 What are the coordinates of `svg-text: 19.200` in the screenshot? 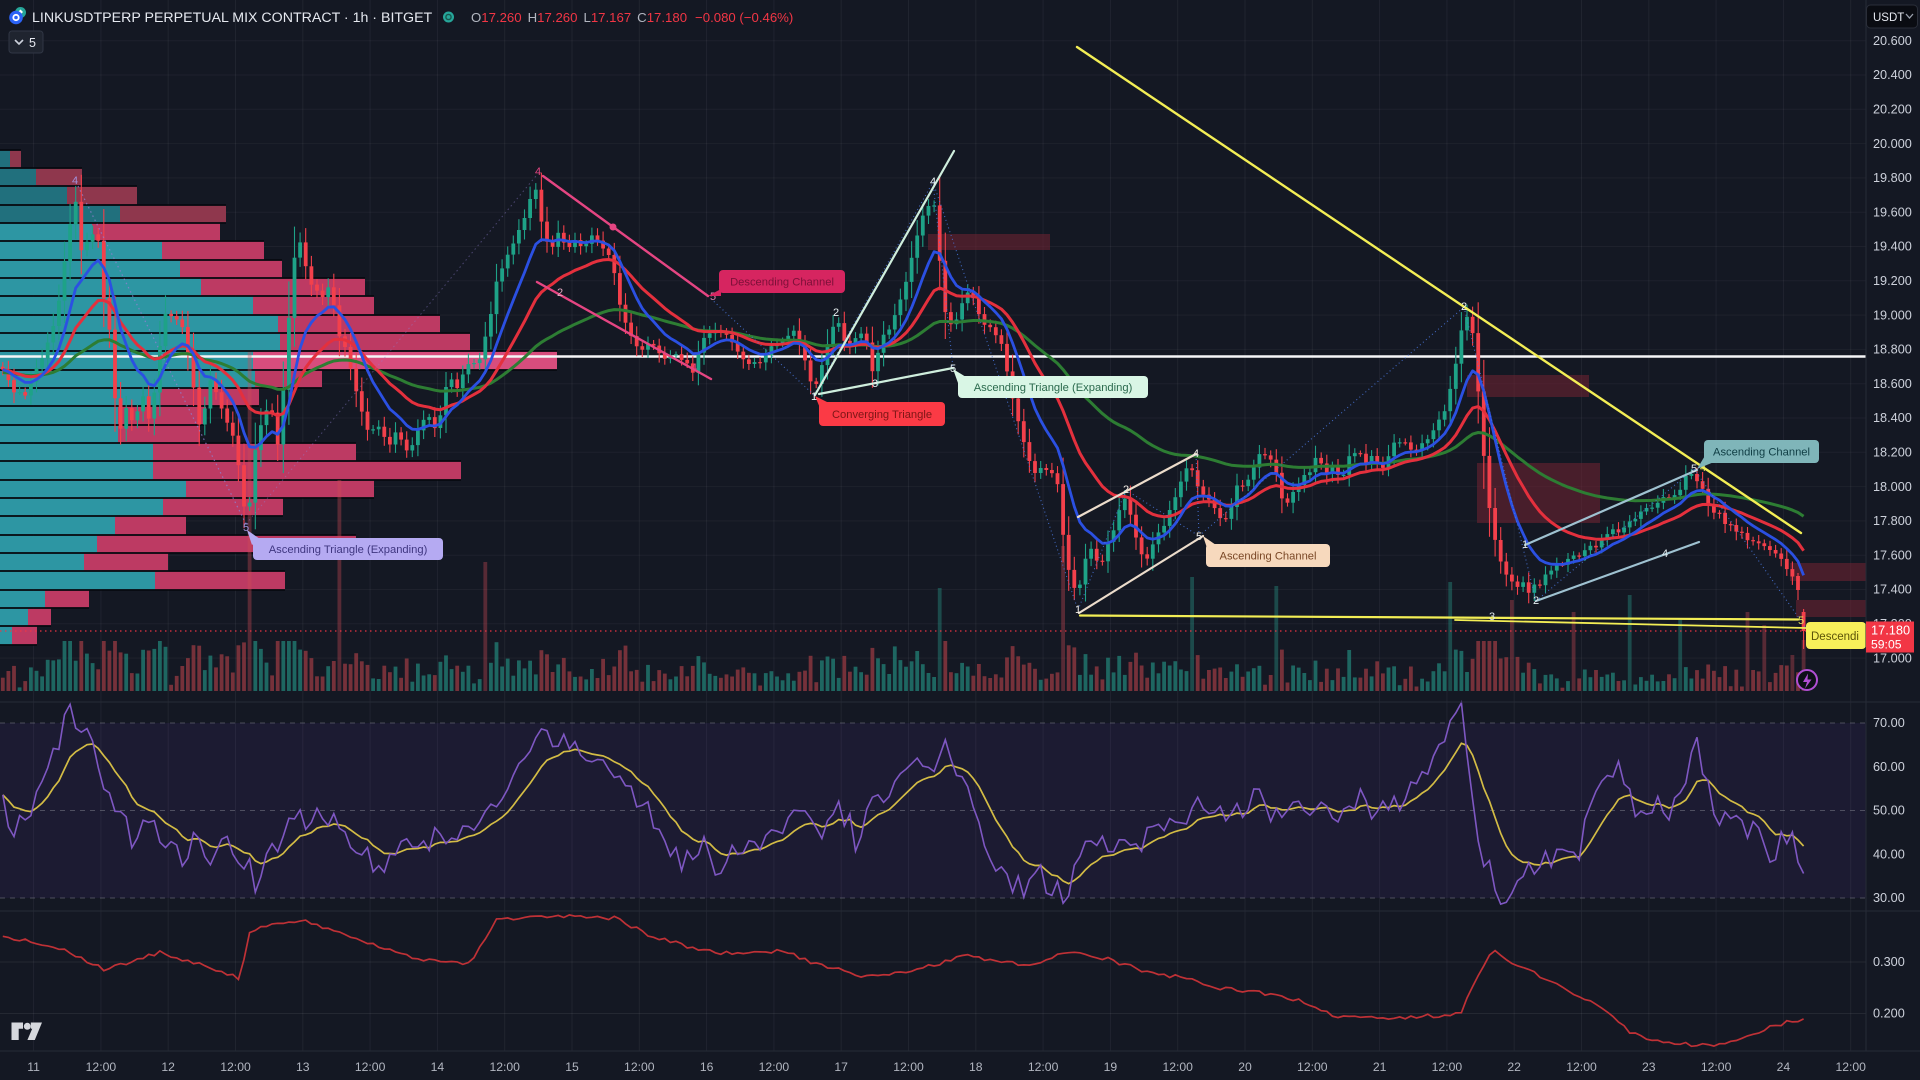 It's located at (1892, 281).